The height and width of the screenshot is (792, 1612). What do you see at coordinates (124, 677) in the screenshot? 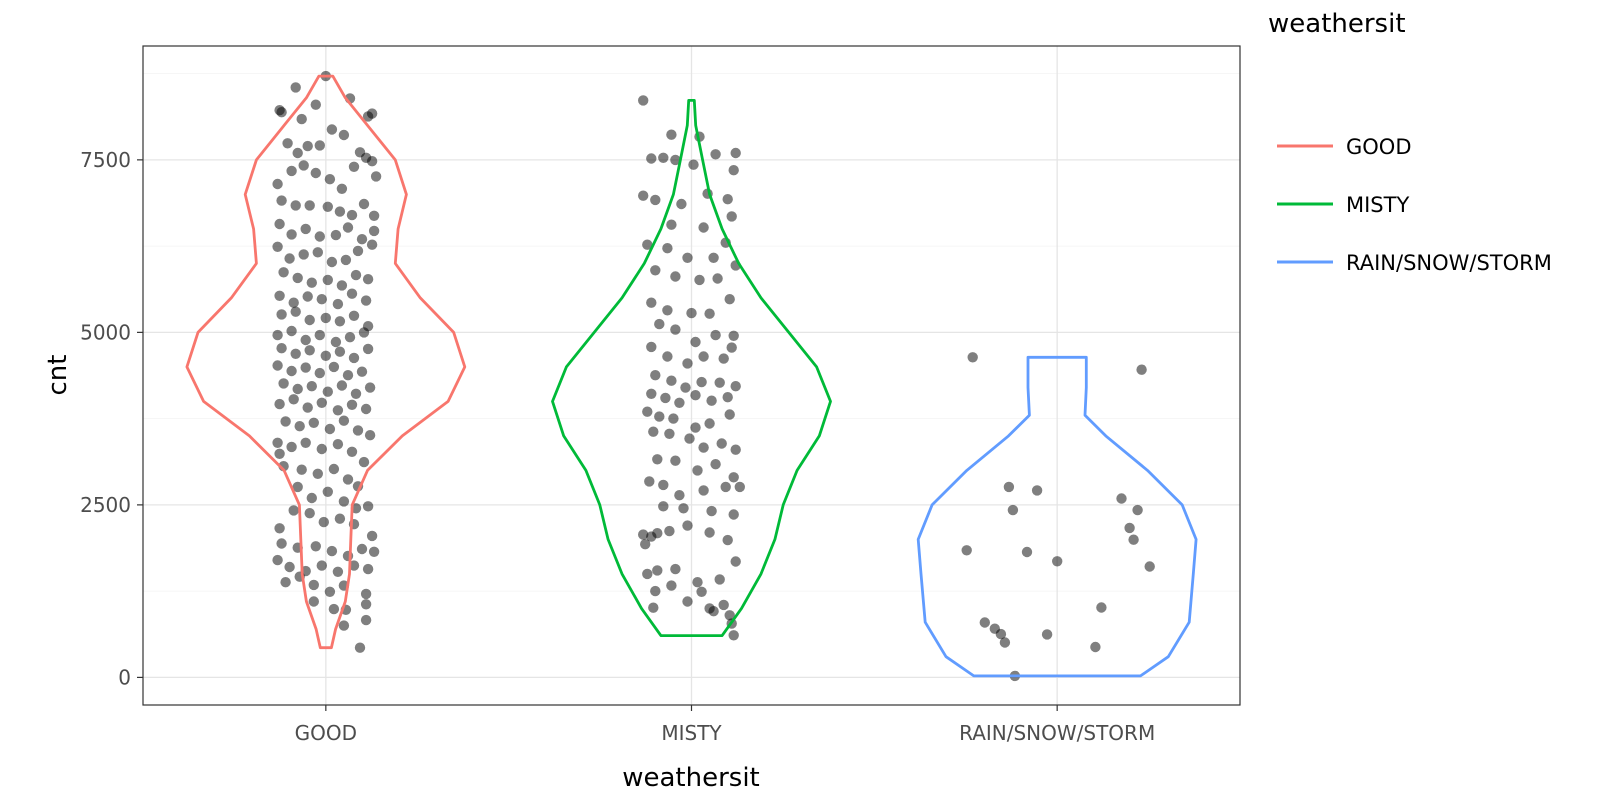
I see `y-tick-label: 0` at bounding box center [124, 677].